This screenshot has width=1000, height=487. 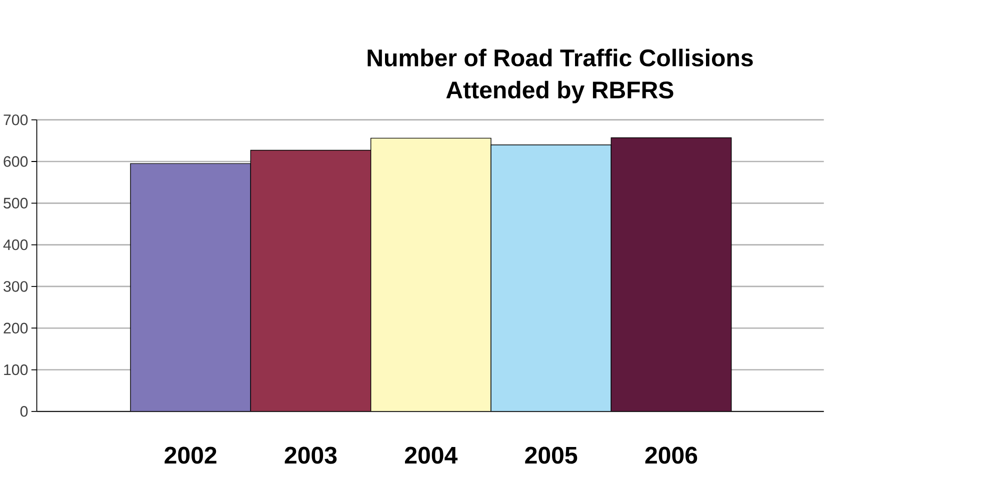 What do you see at coordinates (16, 328) in the screenshot?
I see `y-tick-label: 200` at bounding box center [16, 328].